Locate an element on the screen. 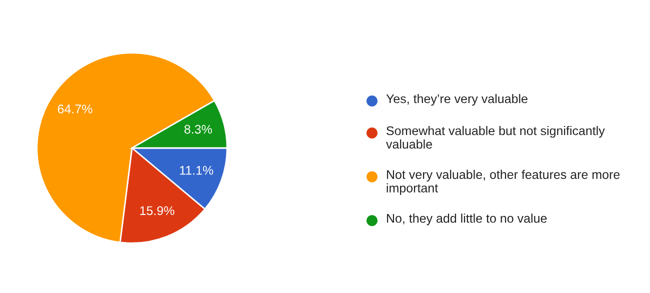 This screenshot has width=650, height=293. legend-label: Somewhat valuable but not significantly valuable is located at coordinates (495, 137).